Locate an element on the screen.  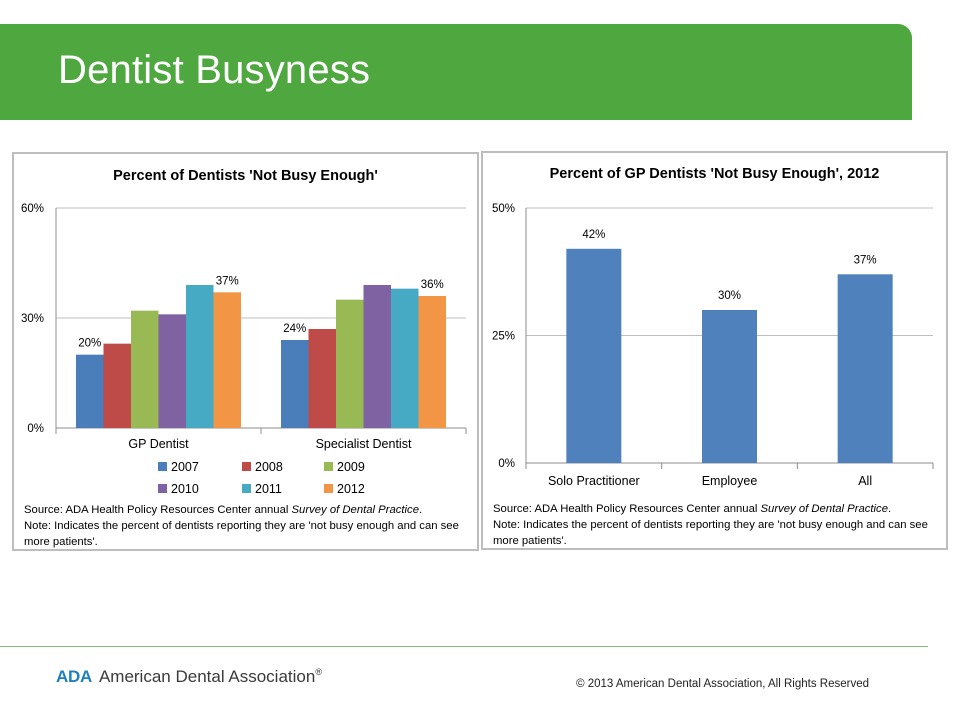
legend-label: 2011 is located at coordinates (268, 489).